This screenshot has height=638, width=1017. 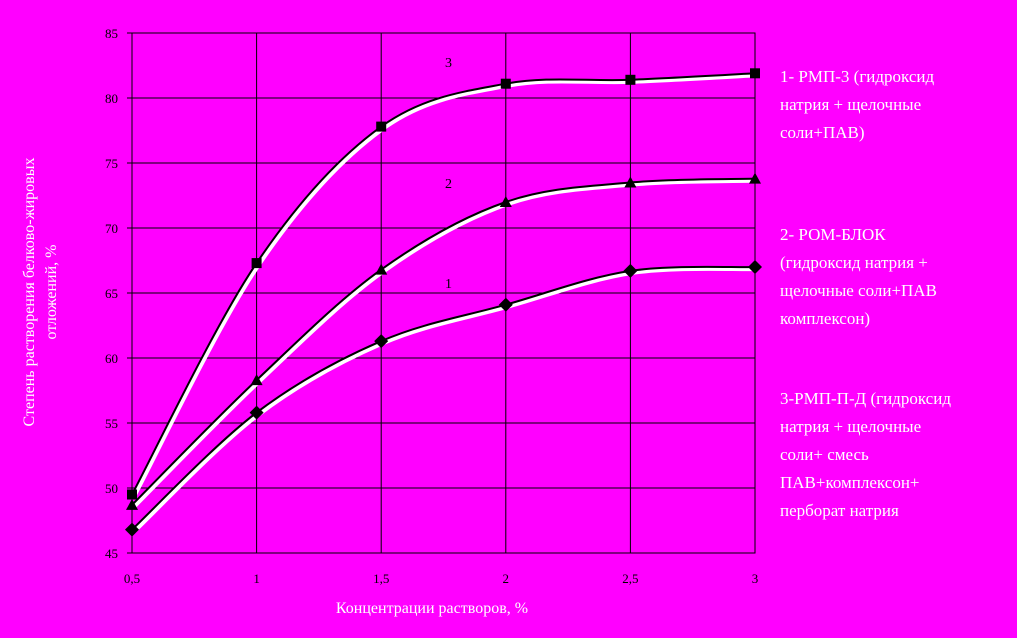 I want to click on x-tick-label: 1, so click(x=256, y=578).